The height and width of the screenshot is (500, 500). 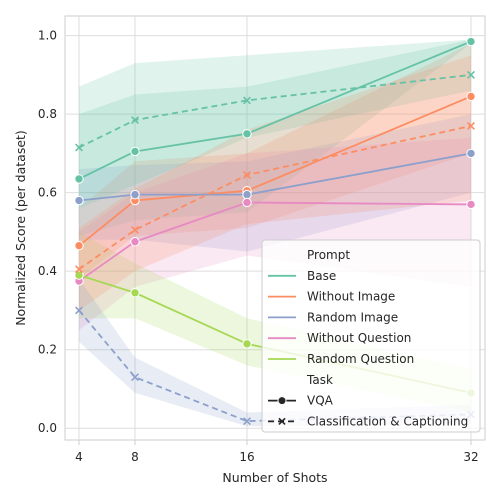 What do you see at coordinates (47, 114) in the screenshot?
I see `y-tick-label: 0.8` at bounding box center [47, 114].